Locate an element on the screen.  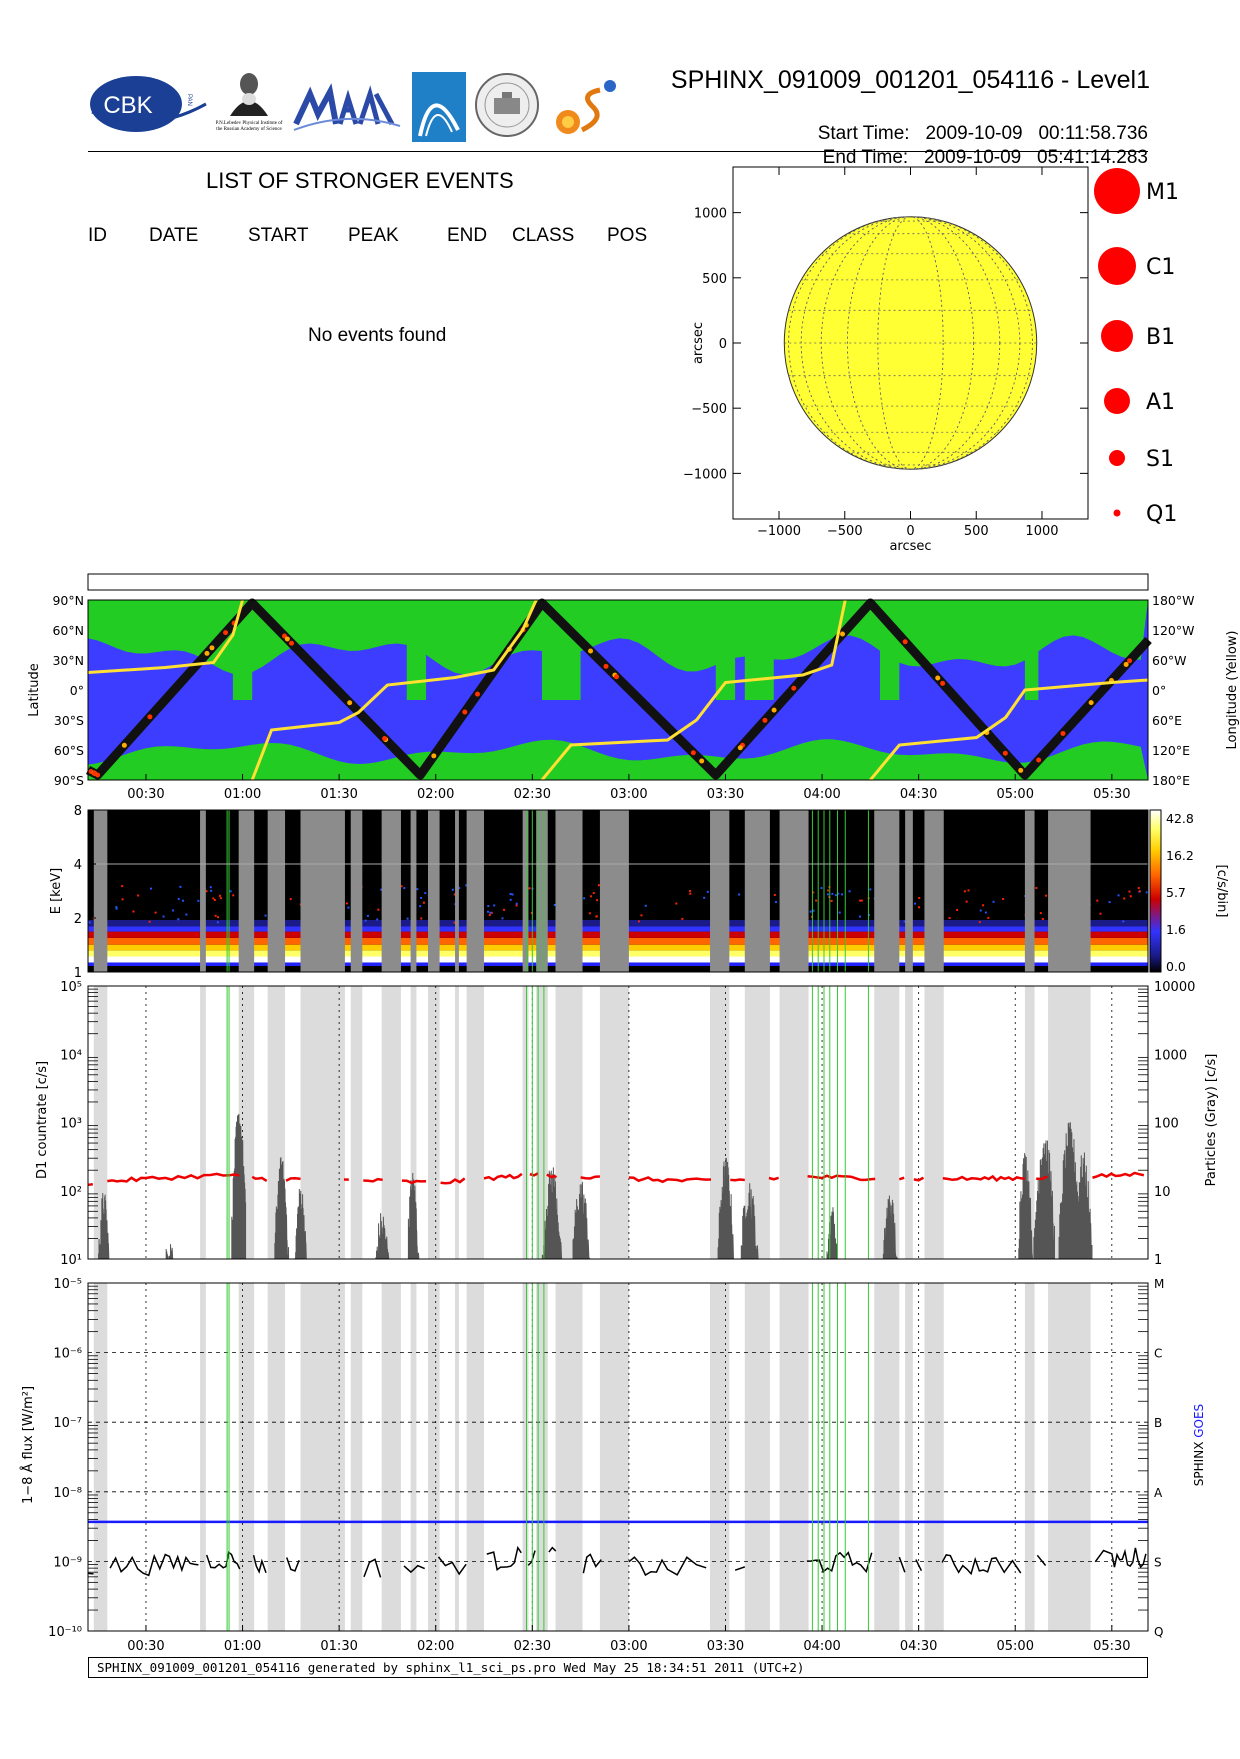
solar-ytick-label: 500 is located at coordinates (714, 279).